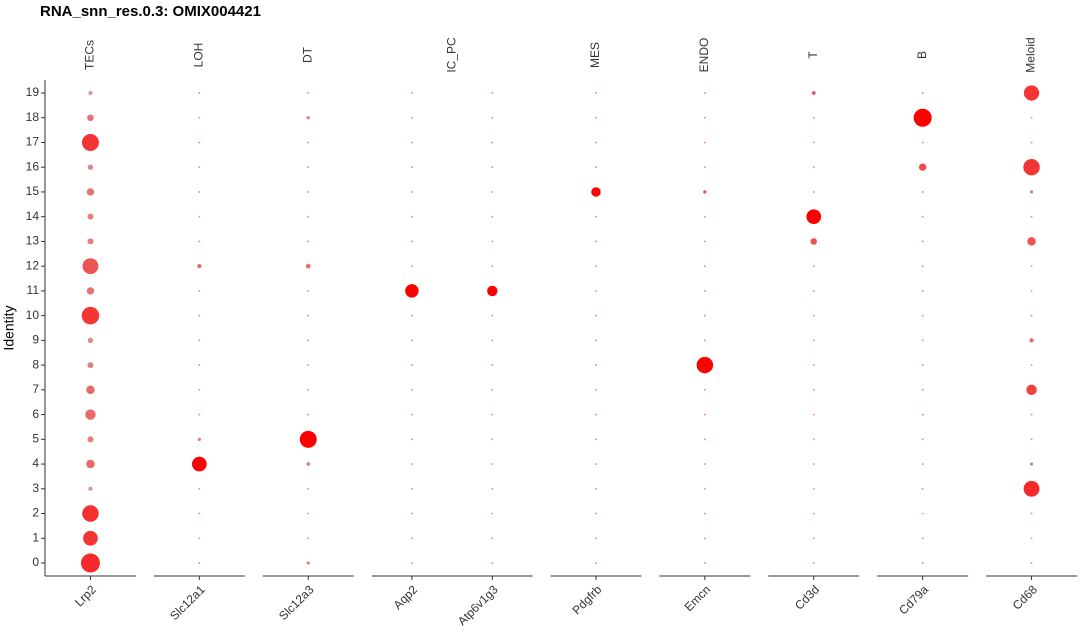  What do you see at coordinates (33, 166) in the screenshot?
I see `y-tick-label: 16` at bounding box center [33, 166].